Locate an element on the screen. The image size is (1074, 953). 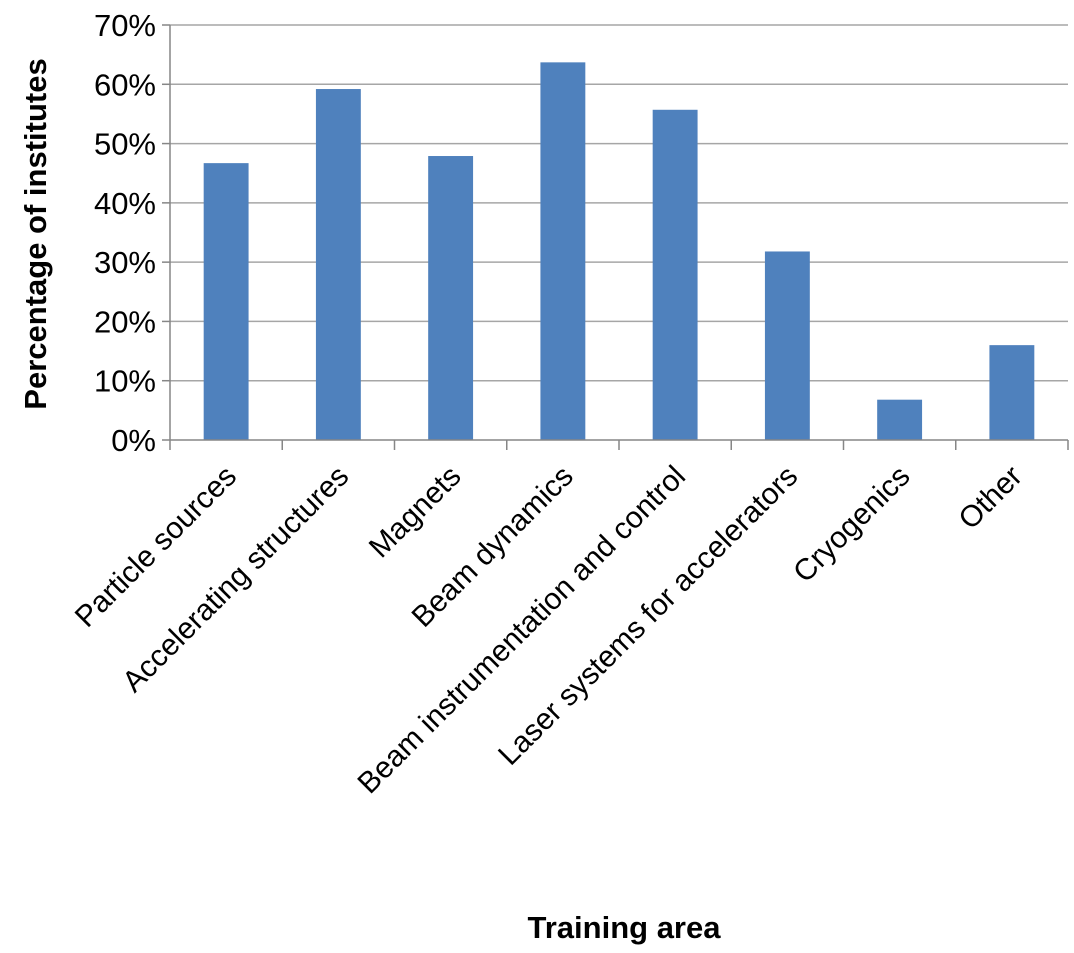
y-axis-title: Percentage of institutes is located at coordinates (35, 233).